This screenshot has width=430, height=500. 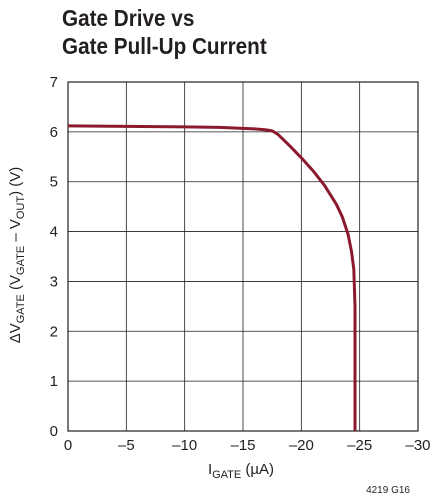 What do you see at coordinates (54, 232) in the screenshot?
I see `y-tick-label: 4` at bounding box center [54, 232].